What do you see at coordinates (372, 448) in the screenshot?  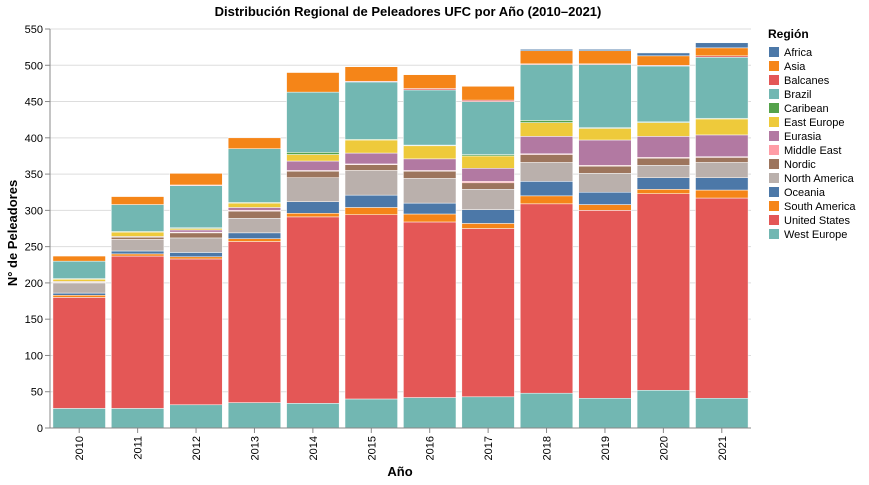 I see `x-tick-label: 2015` at bounding box center [372, 448].